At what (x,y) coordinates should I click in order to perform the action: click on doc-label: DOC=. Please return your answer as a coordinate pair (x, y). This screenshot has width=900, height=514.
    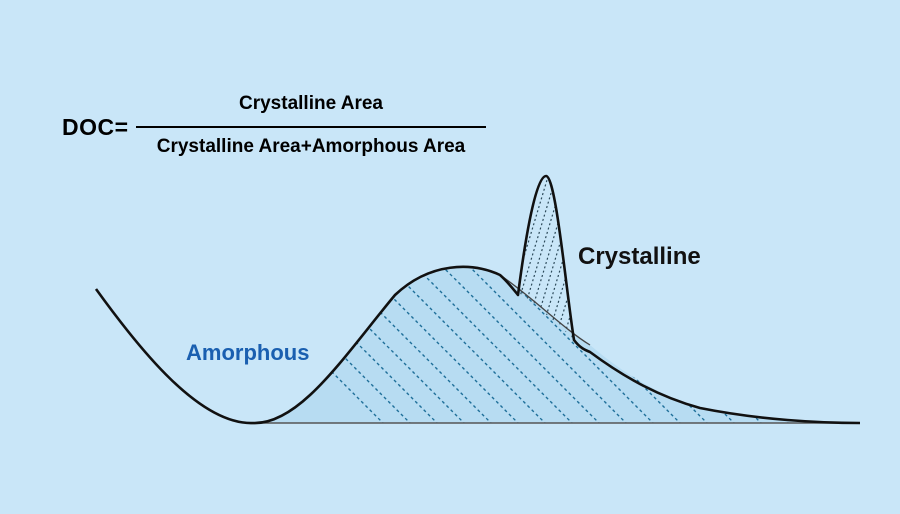
    Looking at the image, I should click on (95, 127).